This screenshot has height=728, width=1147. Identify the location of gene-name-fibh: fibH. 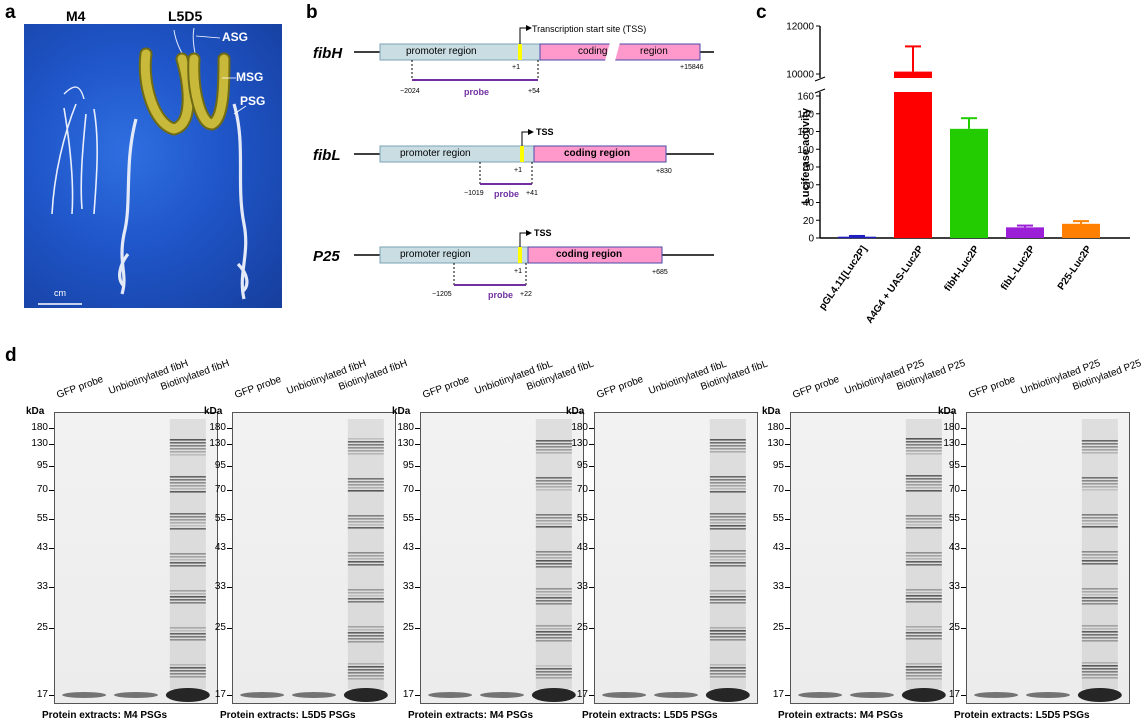
(328, 53).